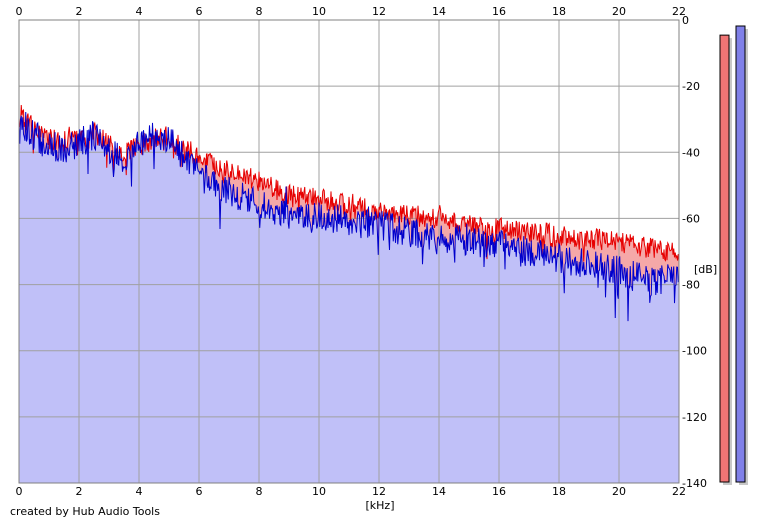  Describe the element at coordinates (19, 11) in the screenshot. I see `x-tick-label-top: 0` at that location.